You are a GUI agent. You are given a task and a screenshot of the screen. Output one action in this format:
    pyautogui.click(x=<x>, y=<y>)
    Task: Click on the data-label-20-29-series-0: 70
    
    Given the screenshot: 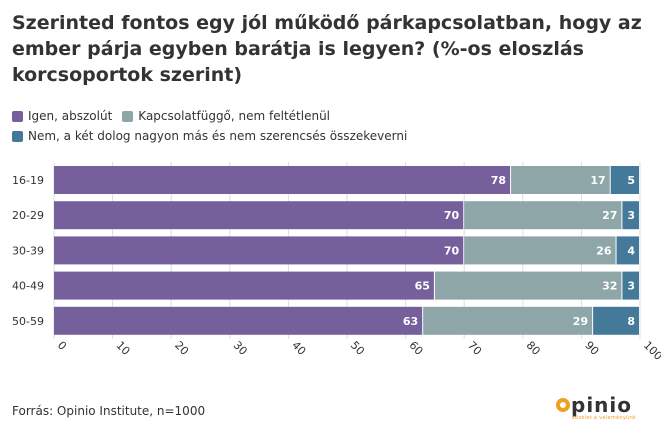 What is the action you would take?
    pyautogui.click(x=452, y=215)
    